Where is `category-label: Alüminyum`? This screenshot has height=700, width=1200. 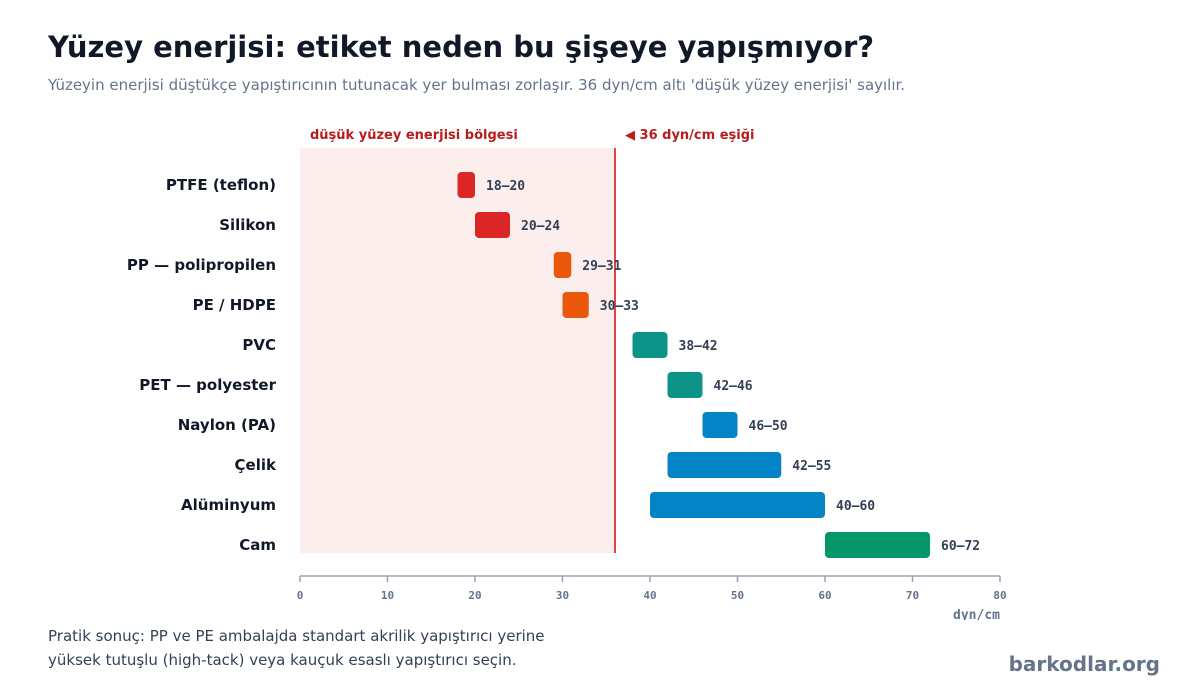 category-label: Alüminyum is located at coordinates (228, 505).